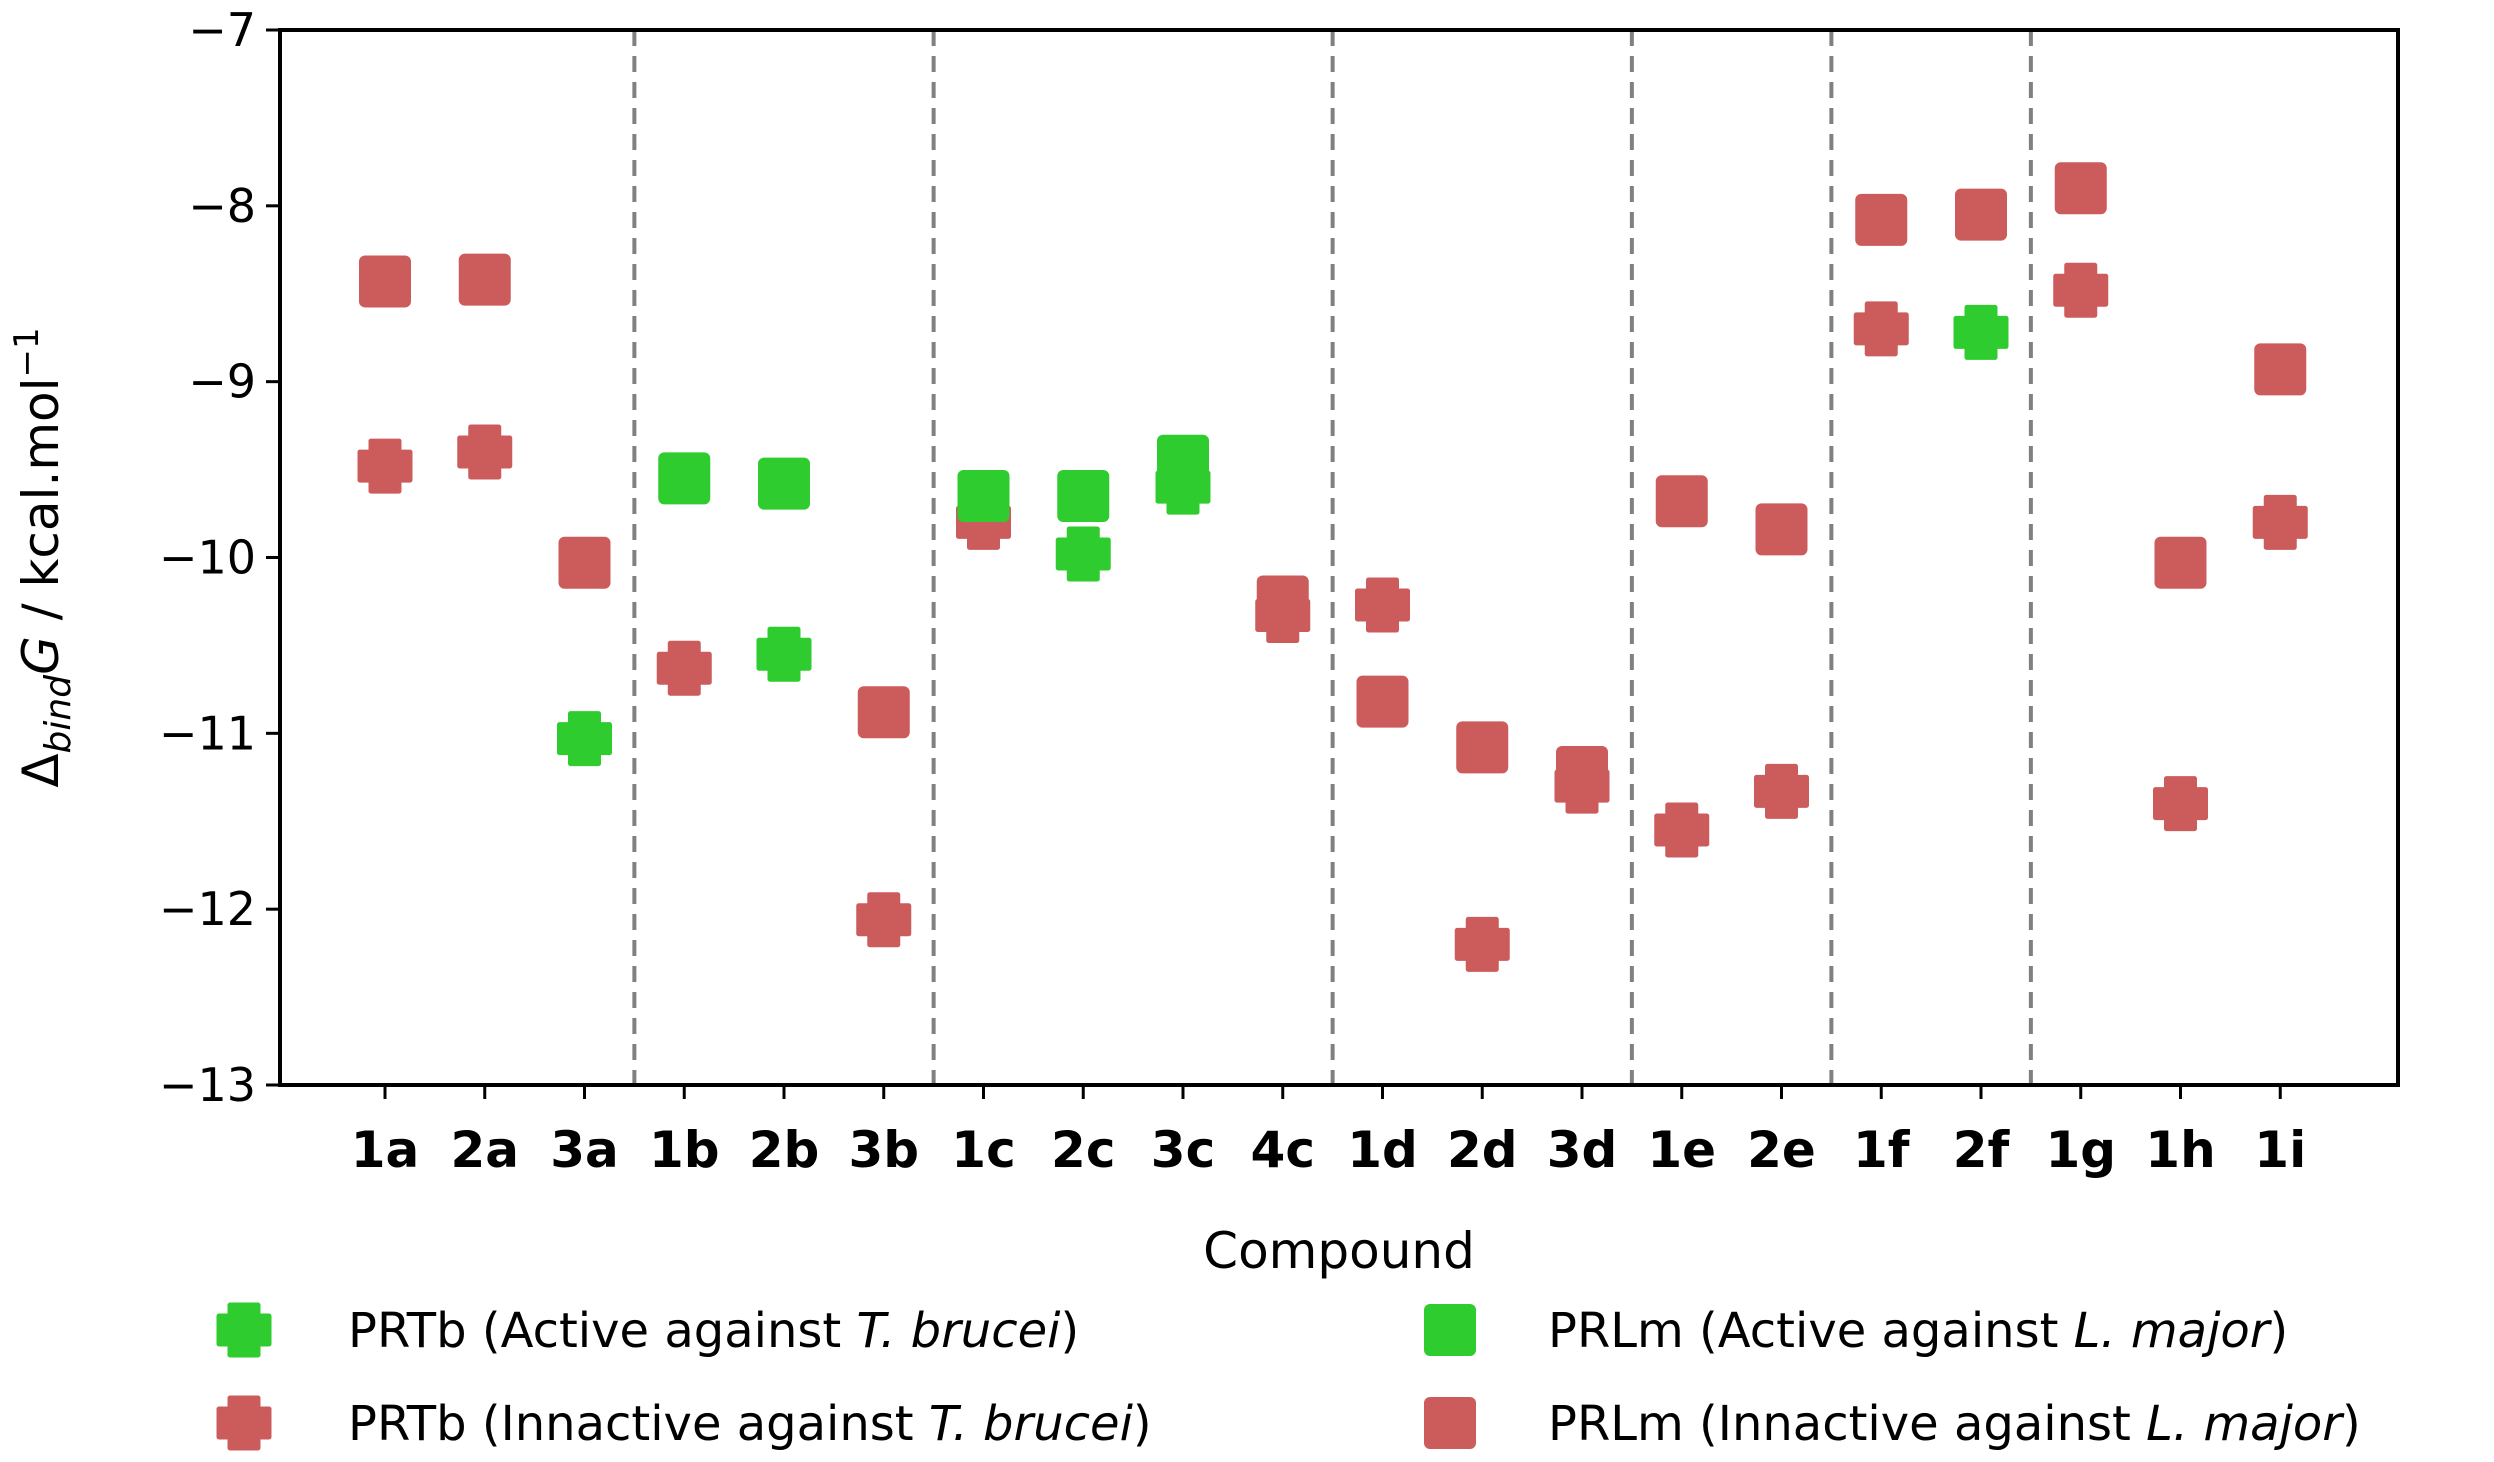 The width and height of the screenshot is (2494, 1462). Describe the element at coordinates (1981, 332) in the screenshot. I see `prtb-point-2f` at that location.